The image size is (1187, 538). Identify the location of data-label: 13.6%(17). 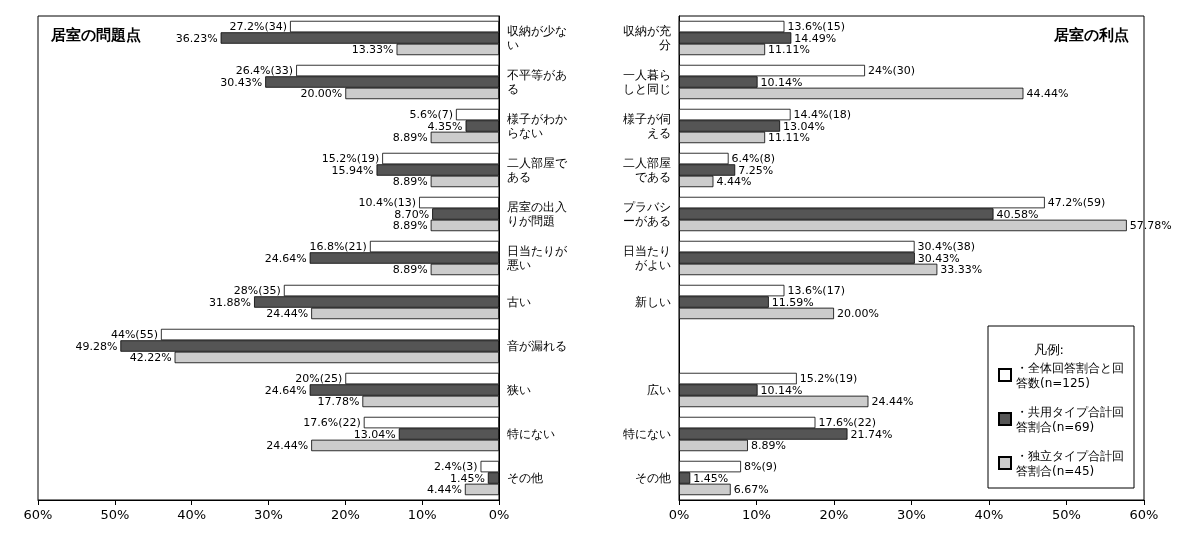
(816, 291).